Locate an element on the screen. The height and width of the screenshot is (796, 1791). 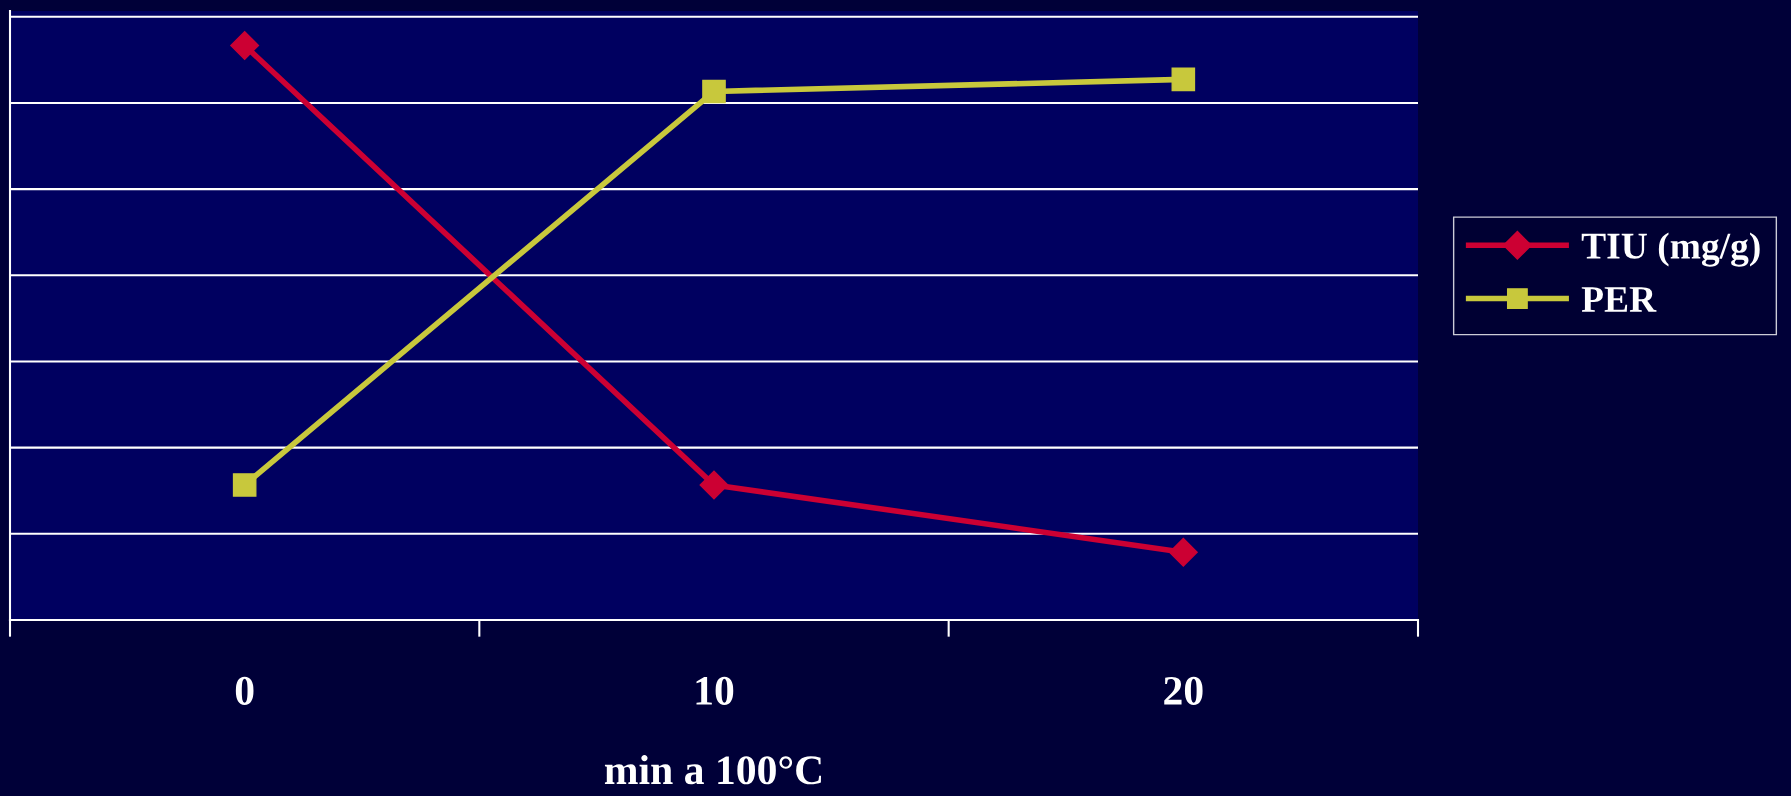
legend-label: TIU (mg/g) is located at coordinates (1670, 249).